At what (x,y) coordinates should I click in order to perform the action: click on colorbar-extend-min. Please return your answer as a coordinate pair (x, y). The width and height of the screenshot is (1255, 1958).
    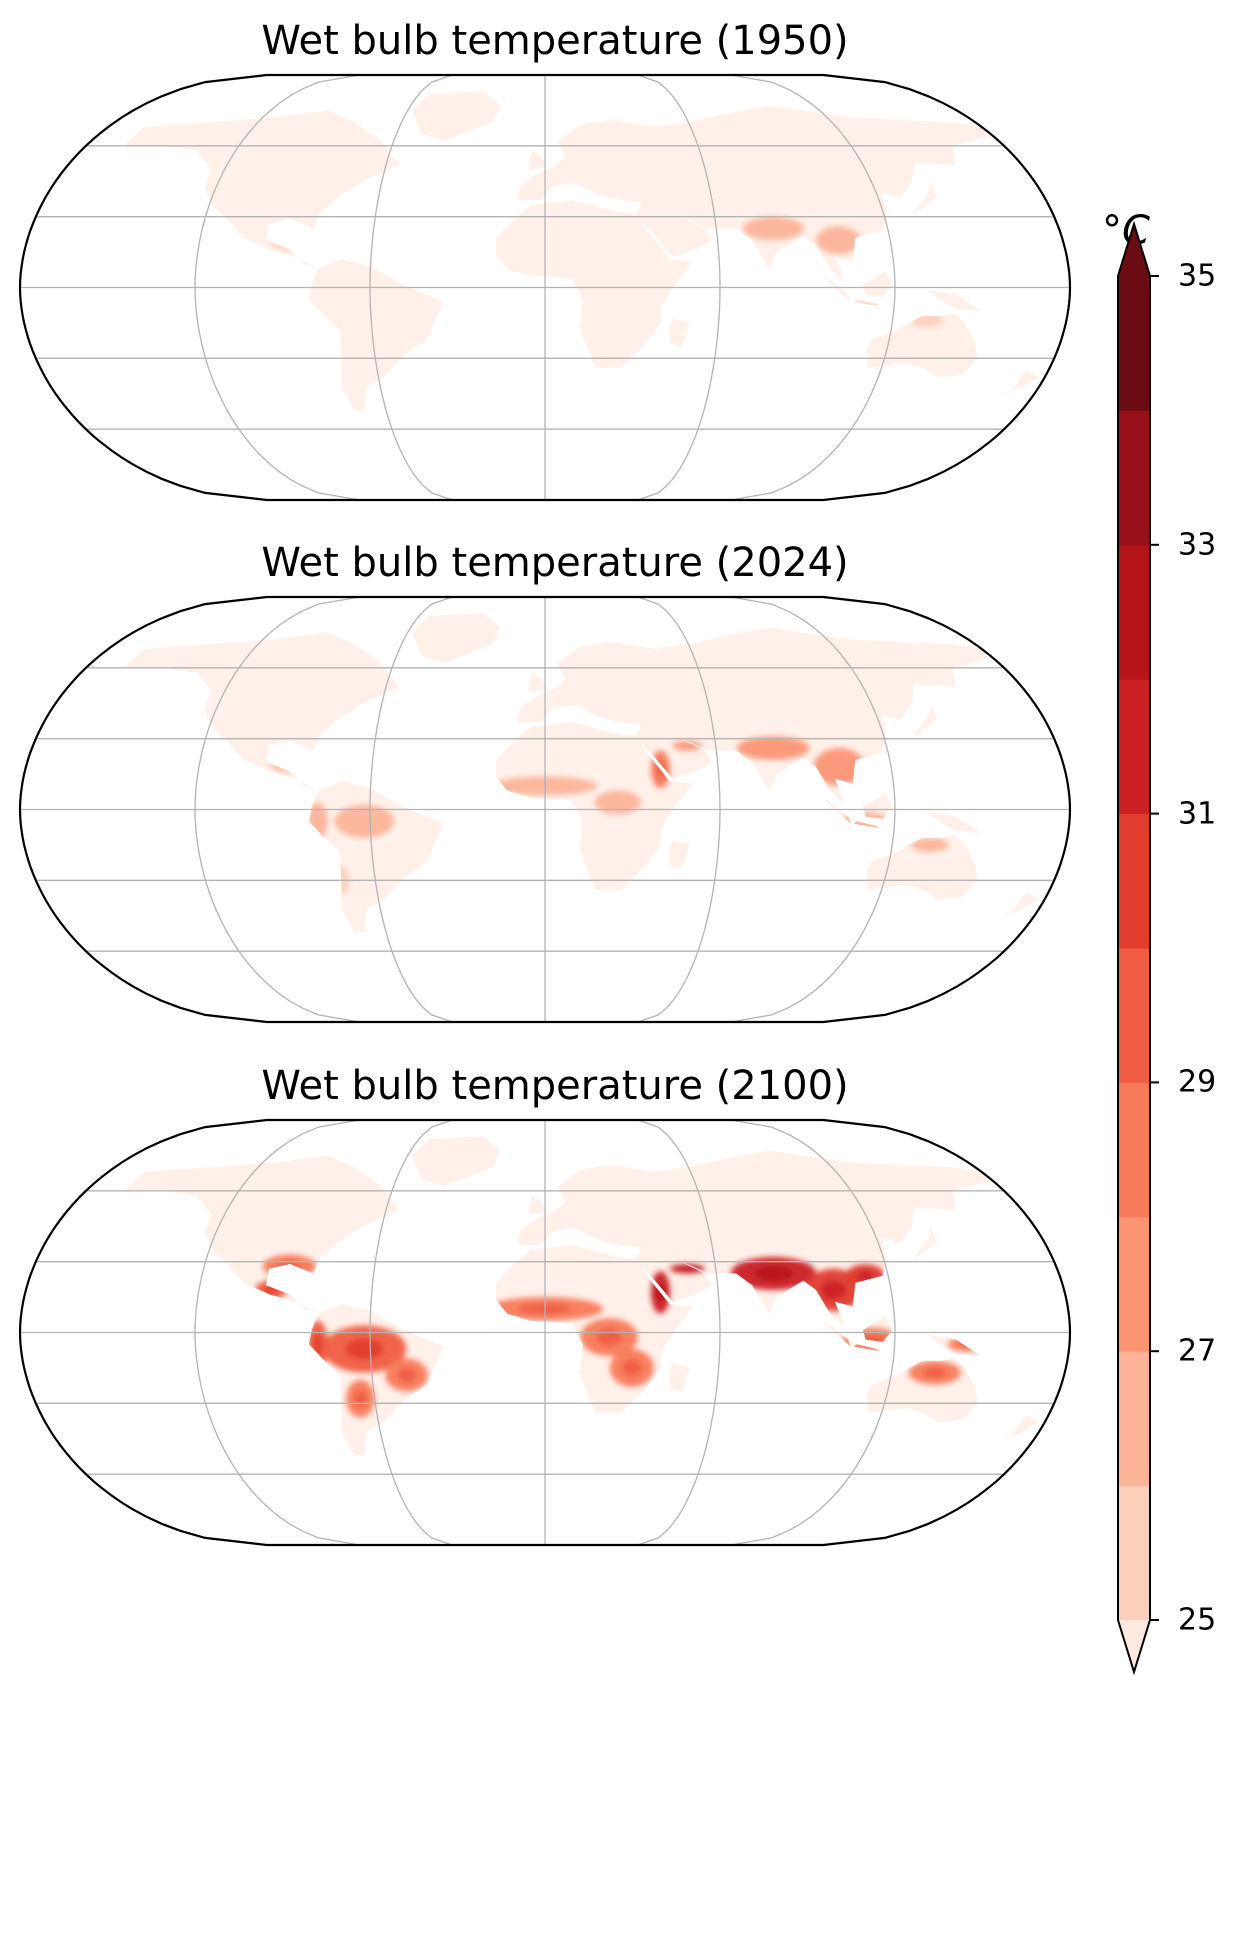
    Looking at the image, I should click on (1134, 1646).